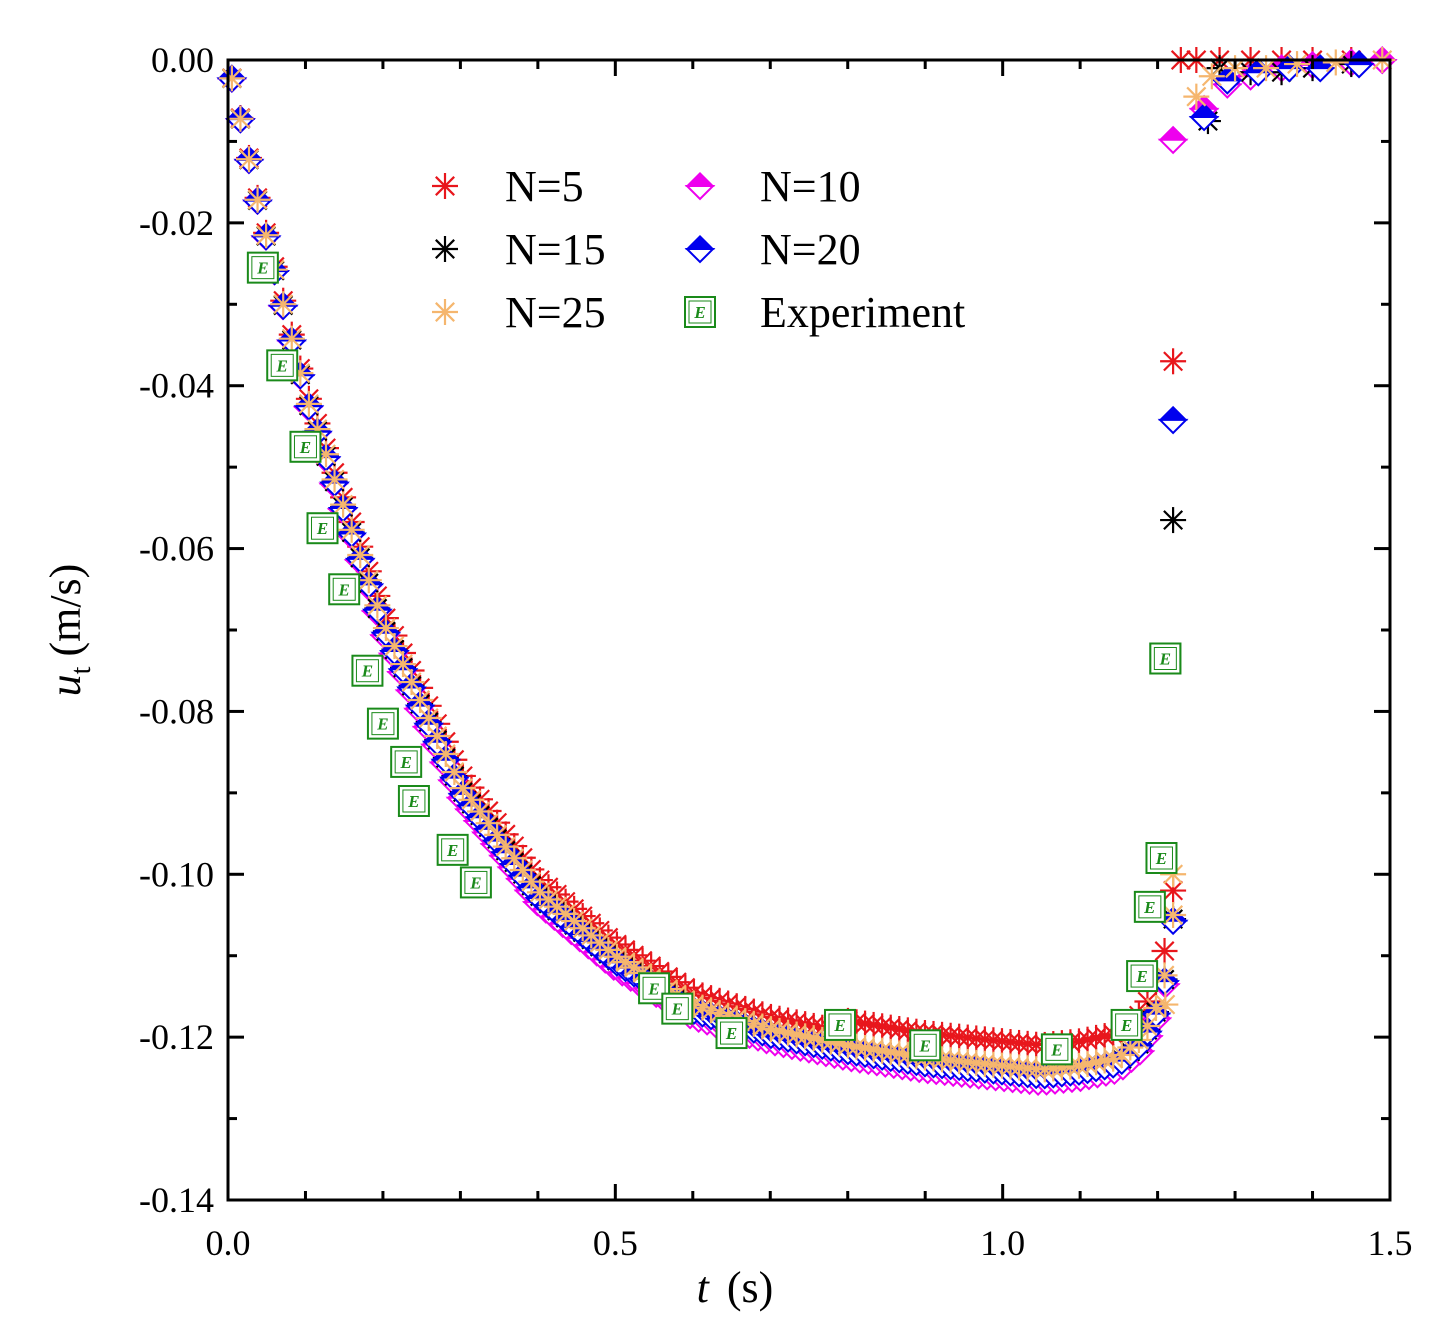 This screenshot has width=1440, height=1341. I want to click on y-tick-label: -0.04, so click(176, 386).